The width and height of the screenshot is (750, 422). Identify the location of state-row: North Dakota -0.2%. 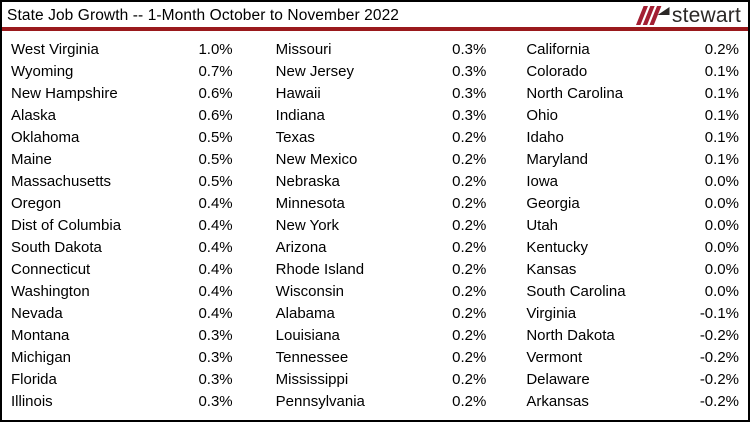
(632, 335).